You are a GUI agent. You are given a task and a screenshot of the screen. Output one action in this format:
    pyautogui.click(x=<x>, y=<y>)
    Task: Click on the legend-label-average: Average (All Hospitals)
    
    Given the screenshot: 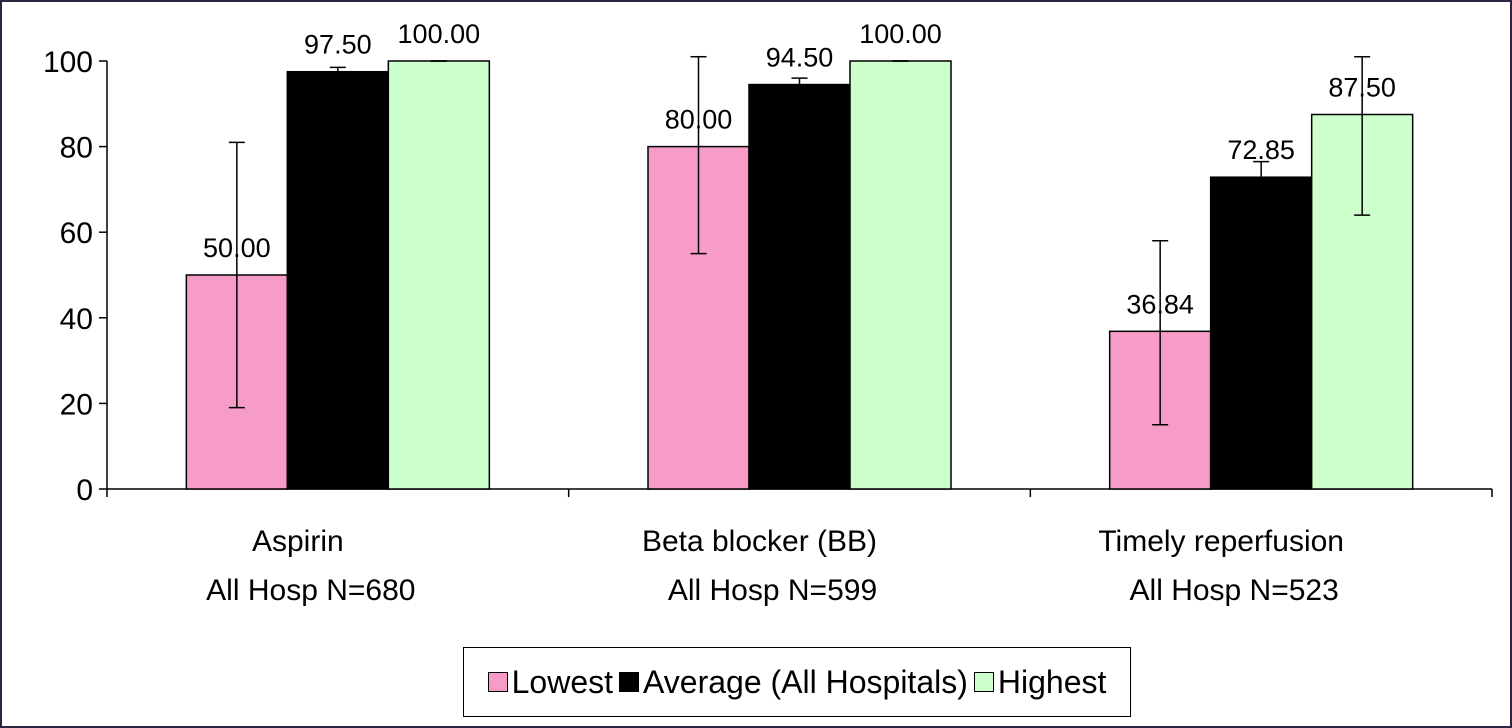 What is the action you would take?
    pyautogui.click(x=805, y=681)
    